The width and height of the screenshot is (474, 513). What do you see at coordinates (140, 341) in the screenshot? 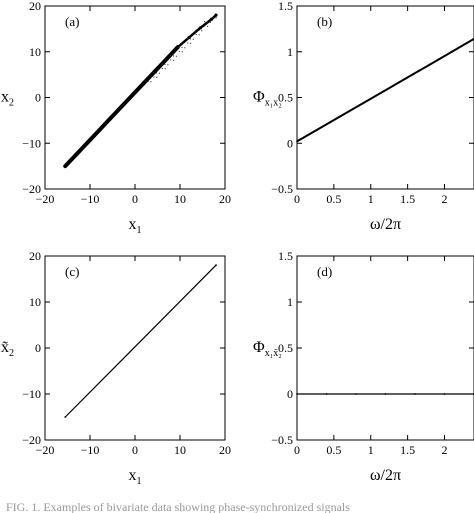
I see `series-line` at bounding box center [140, 341].